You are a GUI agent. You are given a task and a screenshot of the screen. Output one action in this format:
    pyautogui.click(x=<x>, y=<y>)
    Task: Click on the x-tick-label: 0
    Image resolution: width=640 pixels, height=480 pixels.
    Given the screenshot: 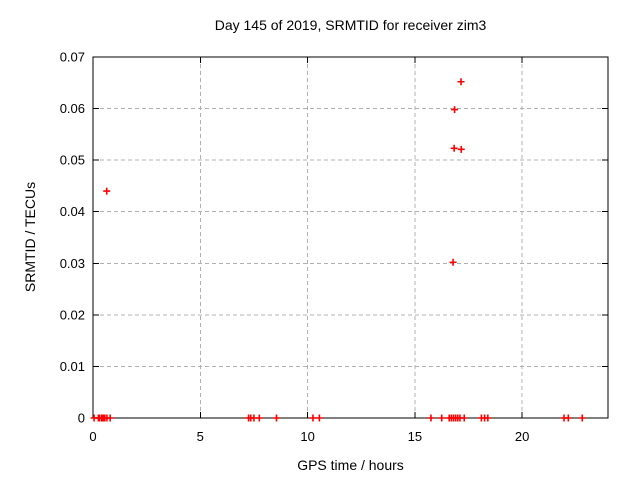 What is the action you would take?
    pyautogui.click(x=92, y=436)
    